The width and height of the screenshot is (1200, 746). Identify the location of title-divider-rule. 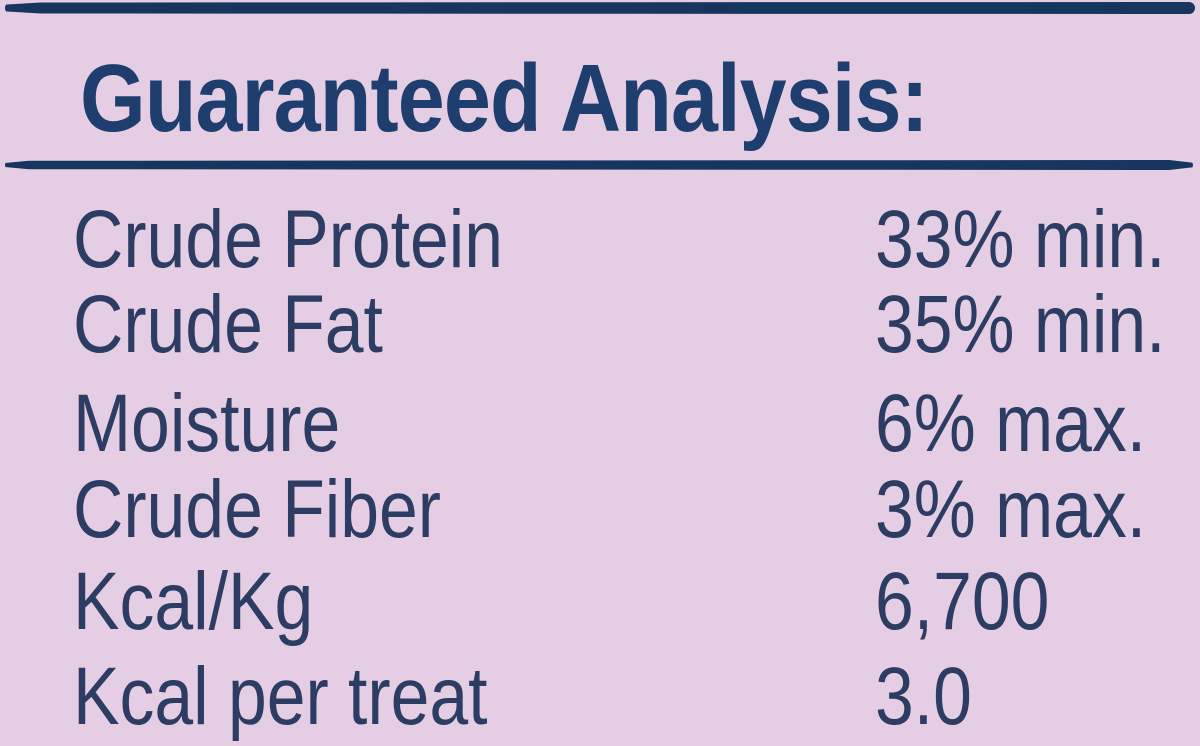
(599, 165).